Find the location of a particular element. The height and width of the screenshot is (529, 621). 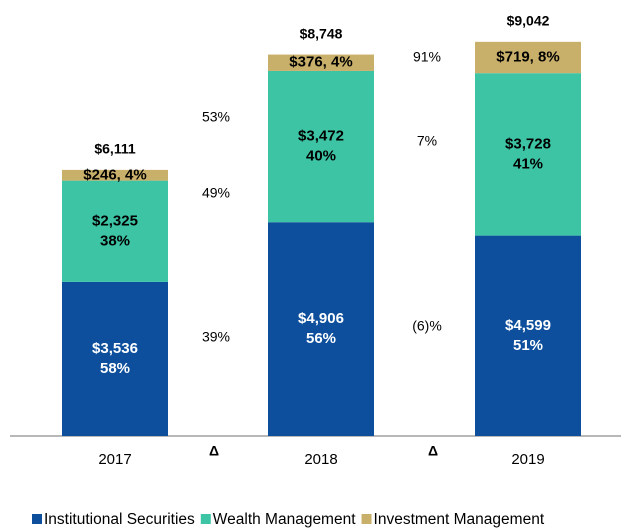

value-label: $3,536 58% is located at coordinates (115, 358).